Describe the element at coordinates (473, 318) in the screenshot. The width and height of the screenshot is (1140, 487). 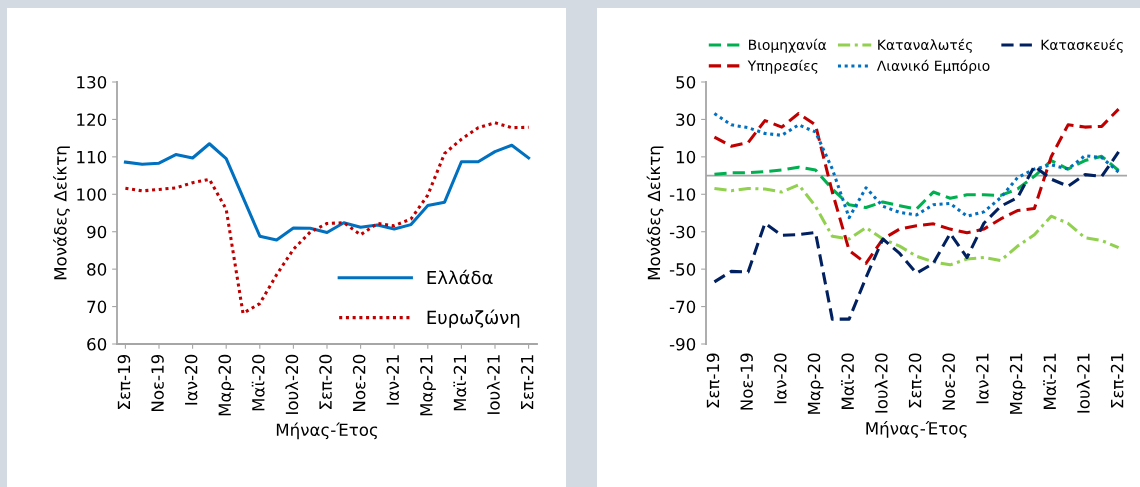
I see `legend-label: Ευρωζώνη` at that location.